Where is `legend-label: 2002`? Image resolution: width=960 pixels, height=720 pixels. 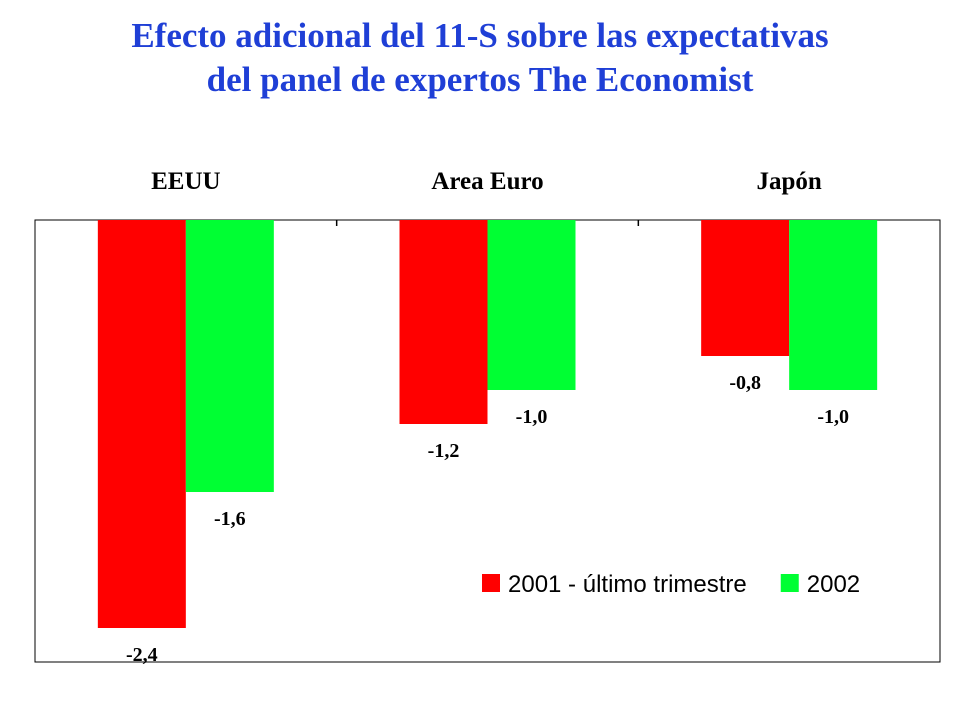
legend-label: 2002 is located at coordinates (833, 584).